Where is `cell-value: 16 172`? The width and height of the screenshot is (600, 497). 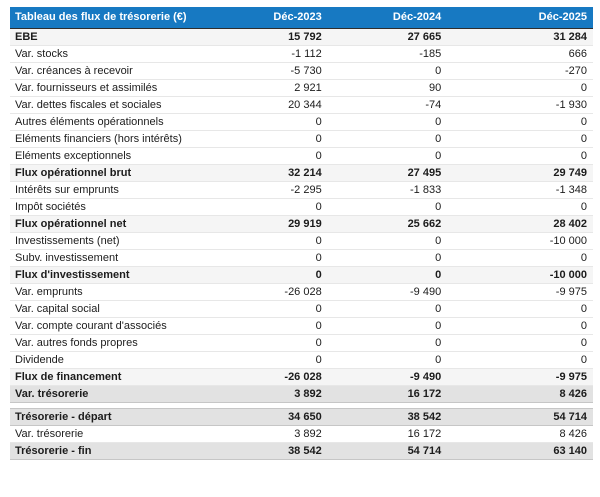 cell-value: 16 172 is located at coordinates (387, 434).